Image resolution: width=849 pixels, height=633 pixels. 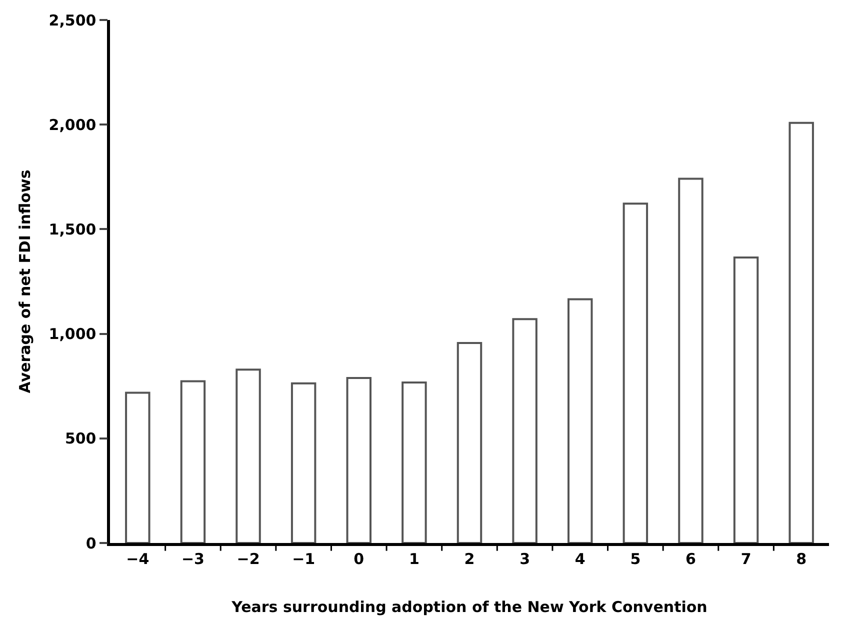 What do you see at coordinates (304, 559) in the screenshot?
I see `x-tick-label: −1` at bounding box center [304, 559].